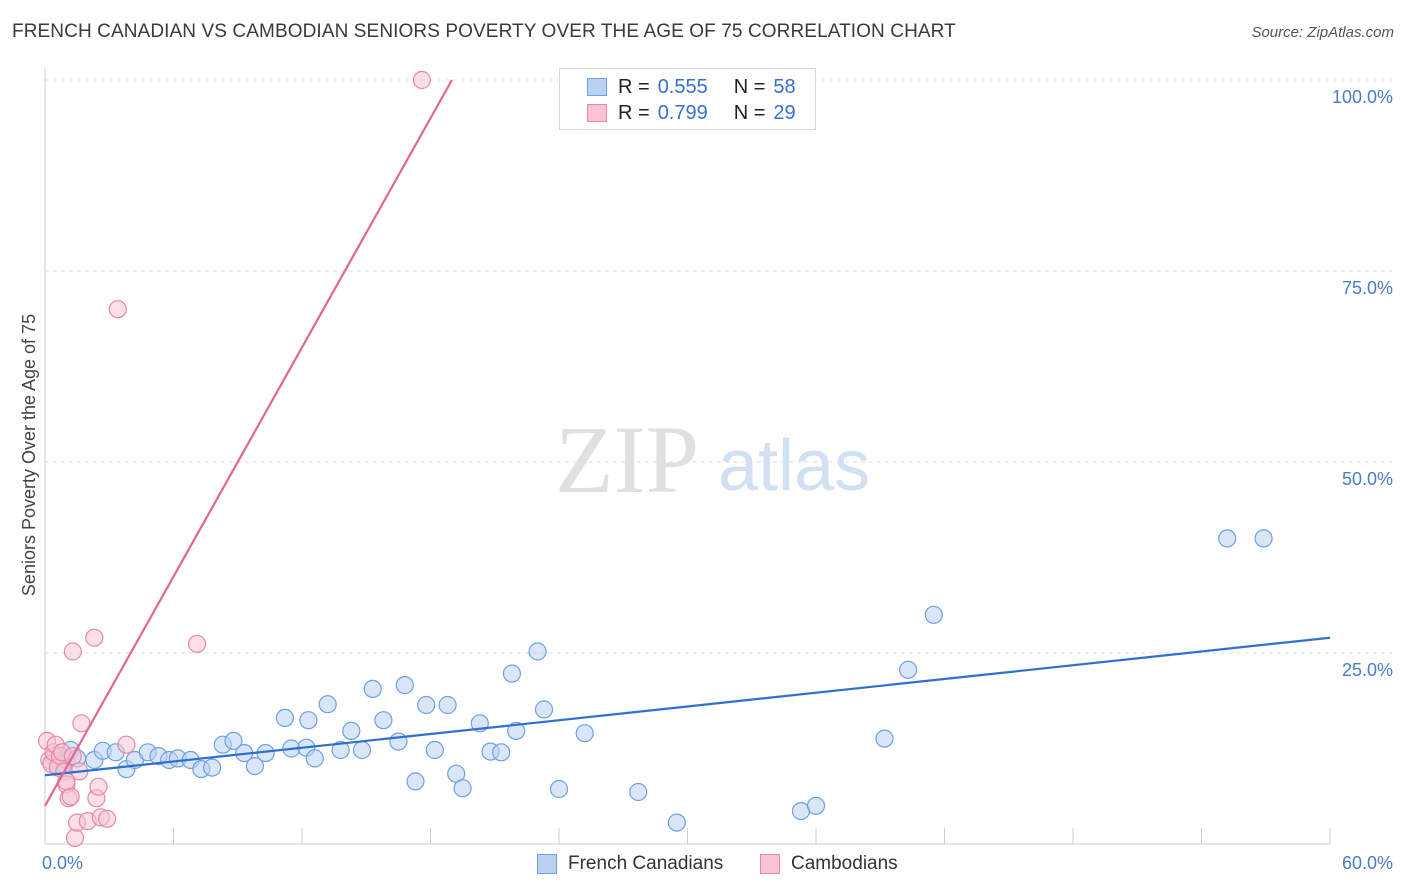  I want to click on source-label: Source: ZipAtlas.com, so click(1322, 32).